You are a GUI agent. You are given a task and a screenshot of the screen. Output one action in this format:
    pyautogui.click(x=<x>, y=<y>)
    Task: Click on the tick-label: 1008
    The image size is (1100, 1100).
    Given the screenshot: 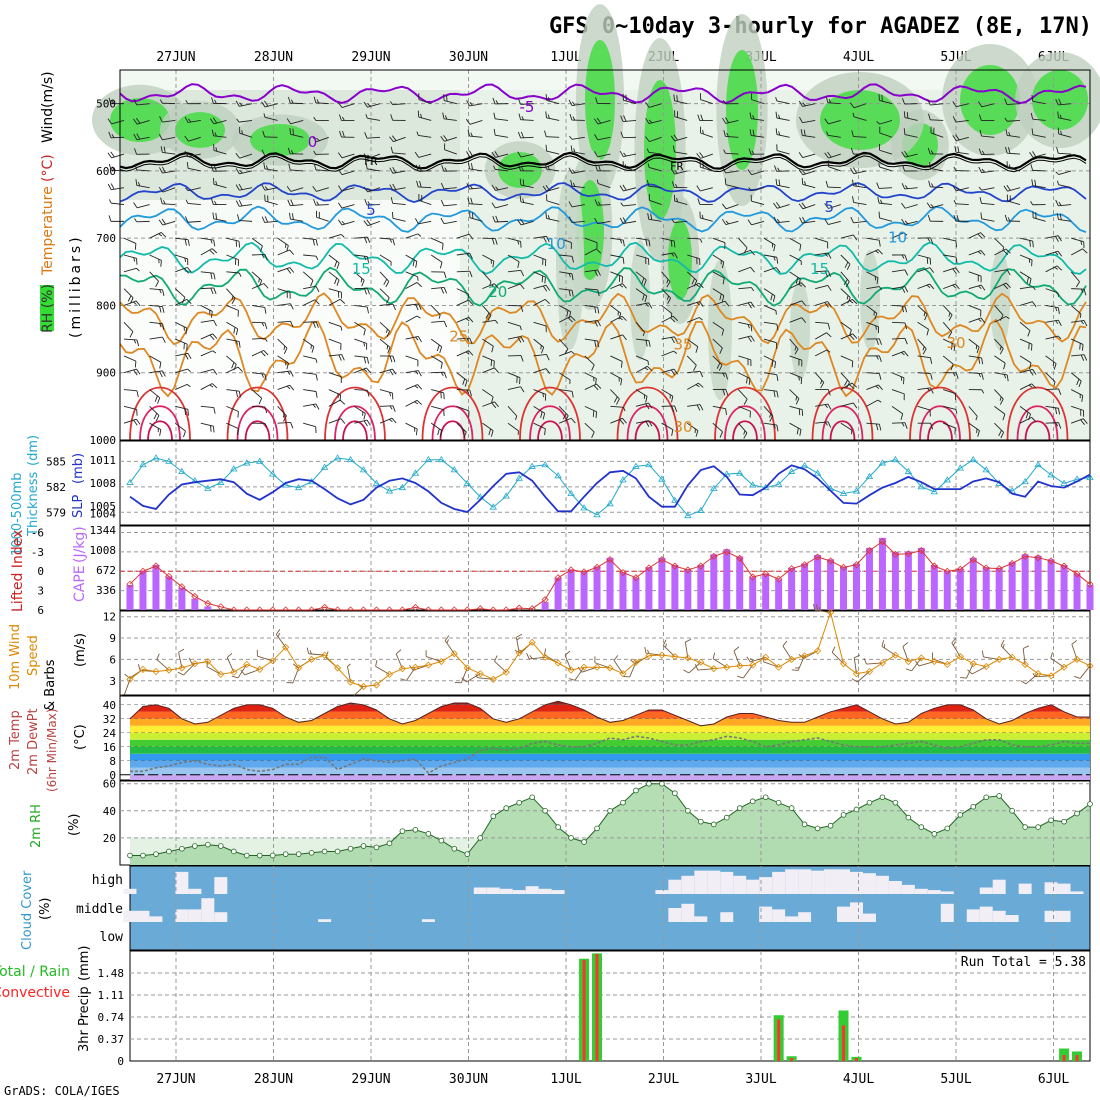 What is the action you would take?
    pyautogui.click(x=103, y=550)
    